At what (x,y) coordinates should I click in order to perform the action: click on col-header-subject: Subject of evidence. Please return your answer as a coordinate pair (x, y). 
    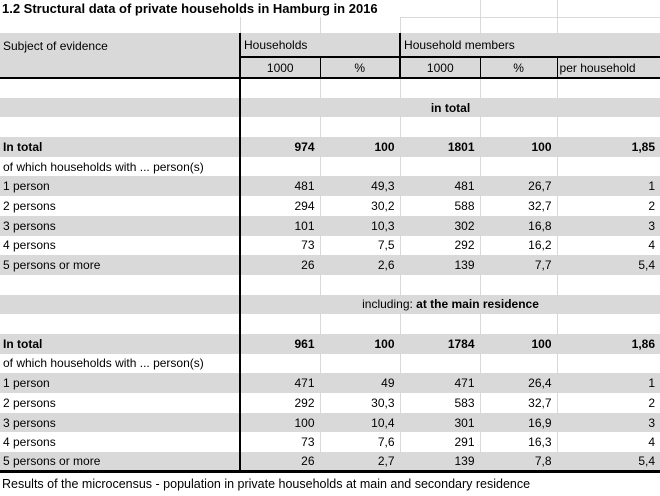
    Looking at the image, I should click on (120, 56).